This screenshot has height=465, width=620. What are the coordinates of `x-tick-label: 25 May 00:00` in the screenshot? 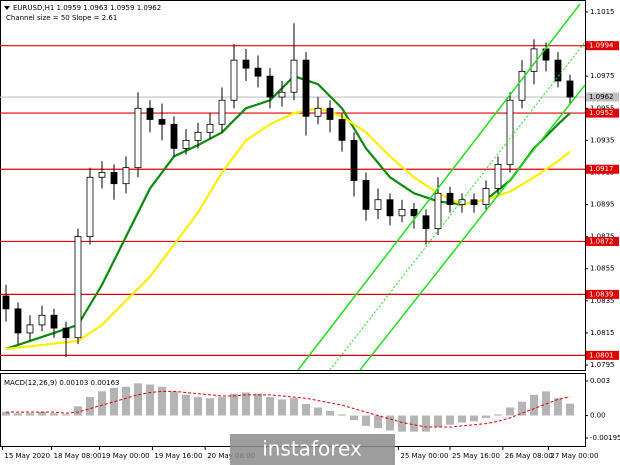 It's located at (424, 456).